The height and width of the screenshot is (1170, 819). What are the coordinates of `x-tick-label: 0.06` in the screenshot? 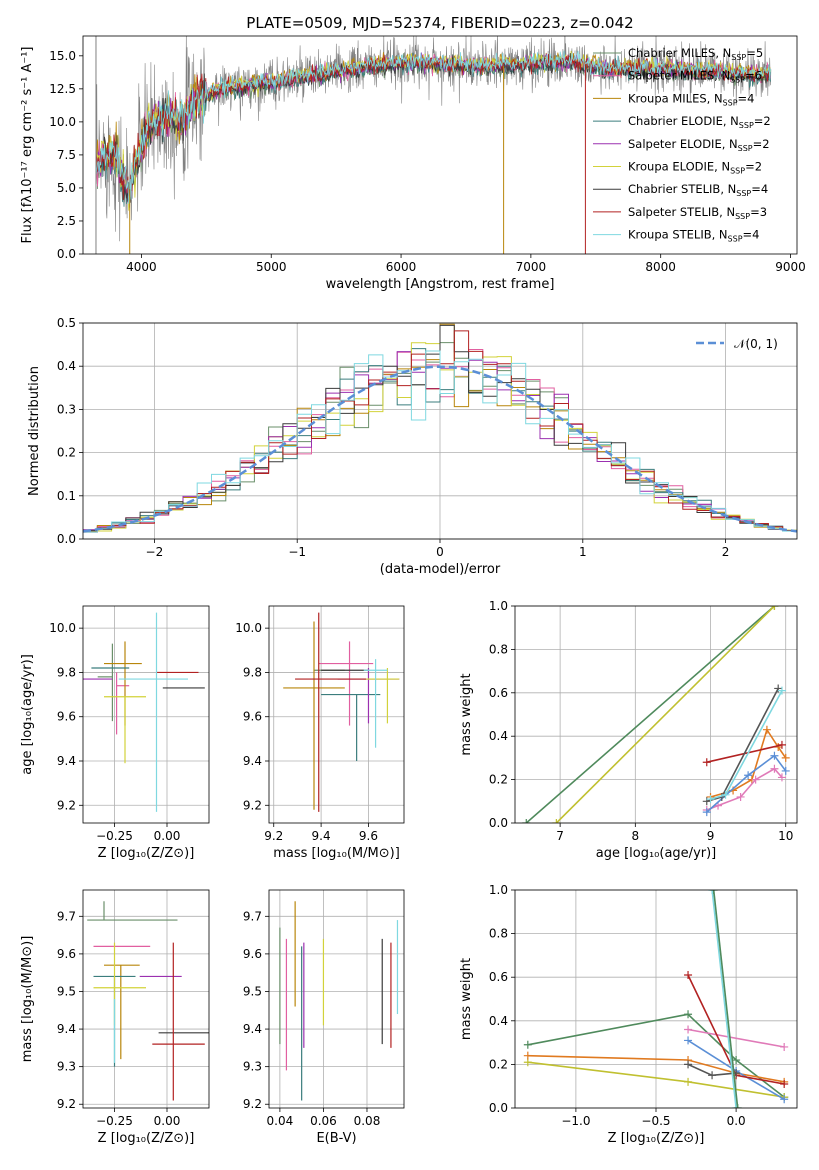 It's located at (323, 1121).